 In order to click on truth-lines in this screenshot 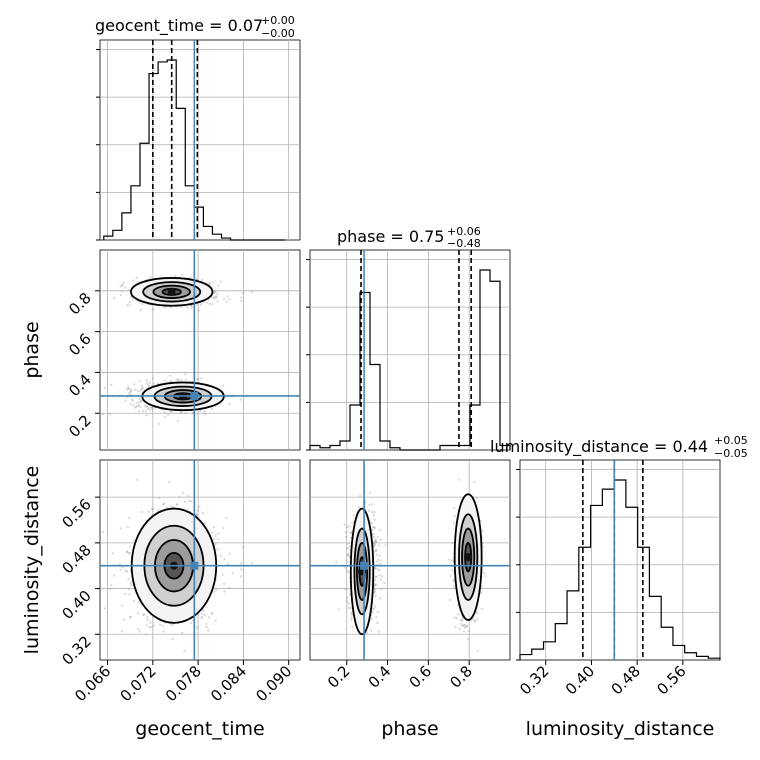, I will do `click(200, 350)`.